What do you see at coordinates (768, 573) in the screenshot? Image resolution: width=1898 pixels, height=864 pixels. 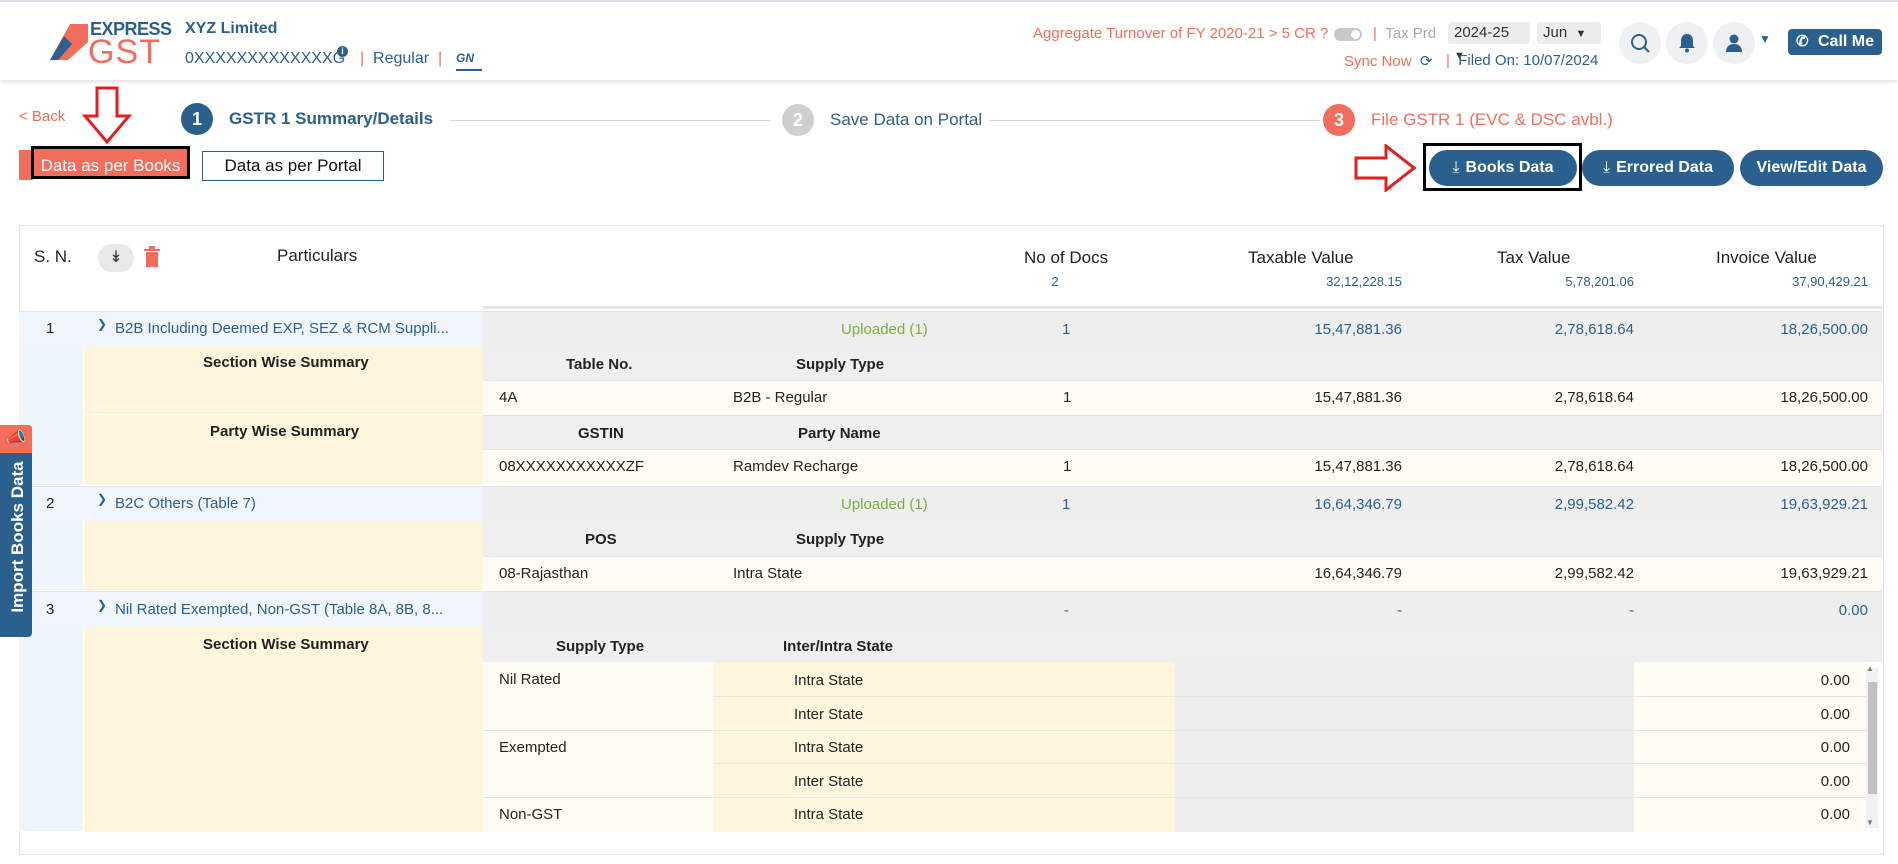 I see `subtable-cell-supply-type: Intra State` at bounding box center [768, 573].